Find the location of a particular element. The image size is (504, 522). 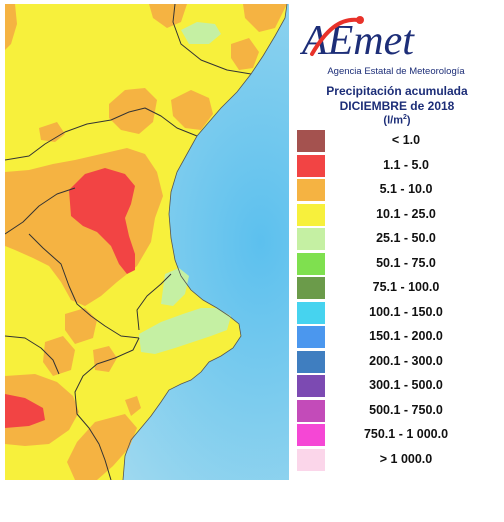

legend-row: 500.1 - 750.0 is located at coordinates (397, 410).